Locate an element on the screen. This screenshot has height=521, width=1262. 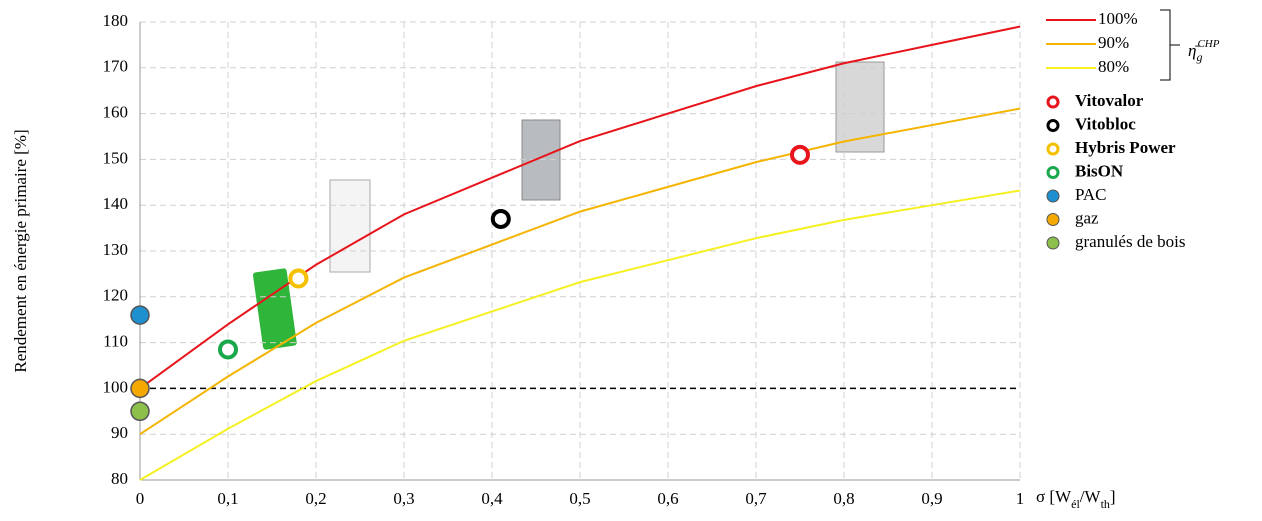
x-axis-label-part: /W is located at coordinates (1091, 496).